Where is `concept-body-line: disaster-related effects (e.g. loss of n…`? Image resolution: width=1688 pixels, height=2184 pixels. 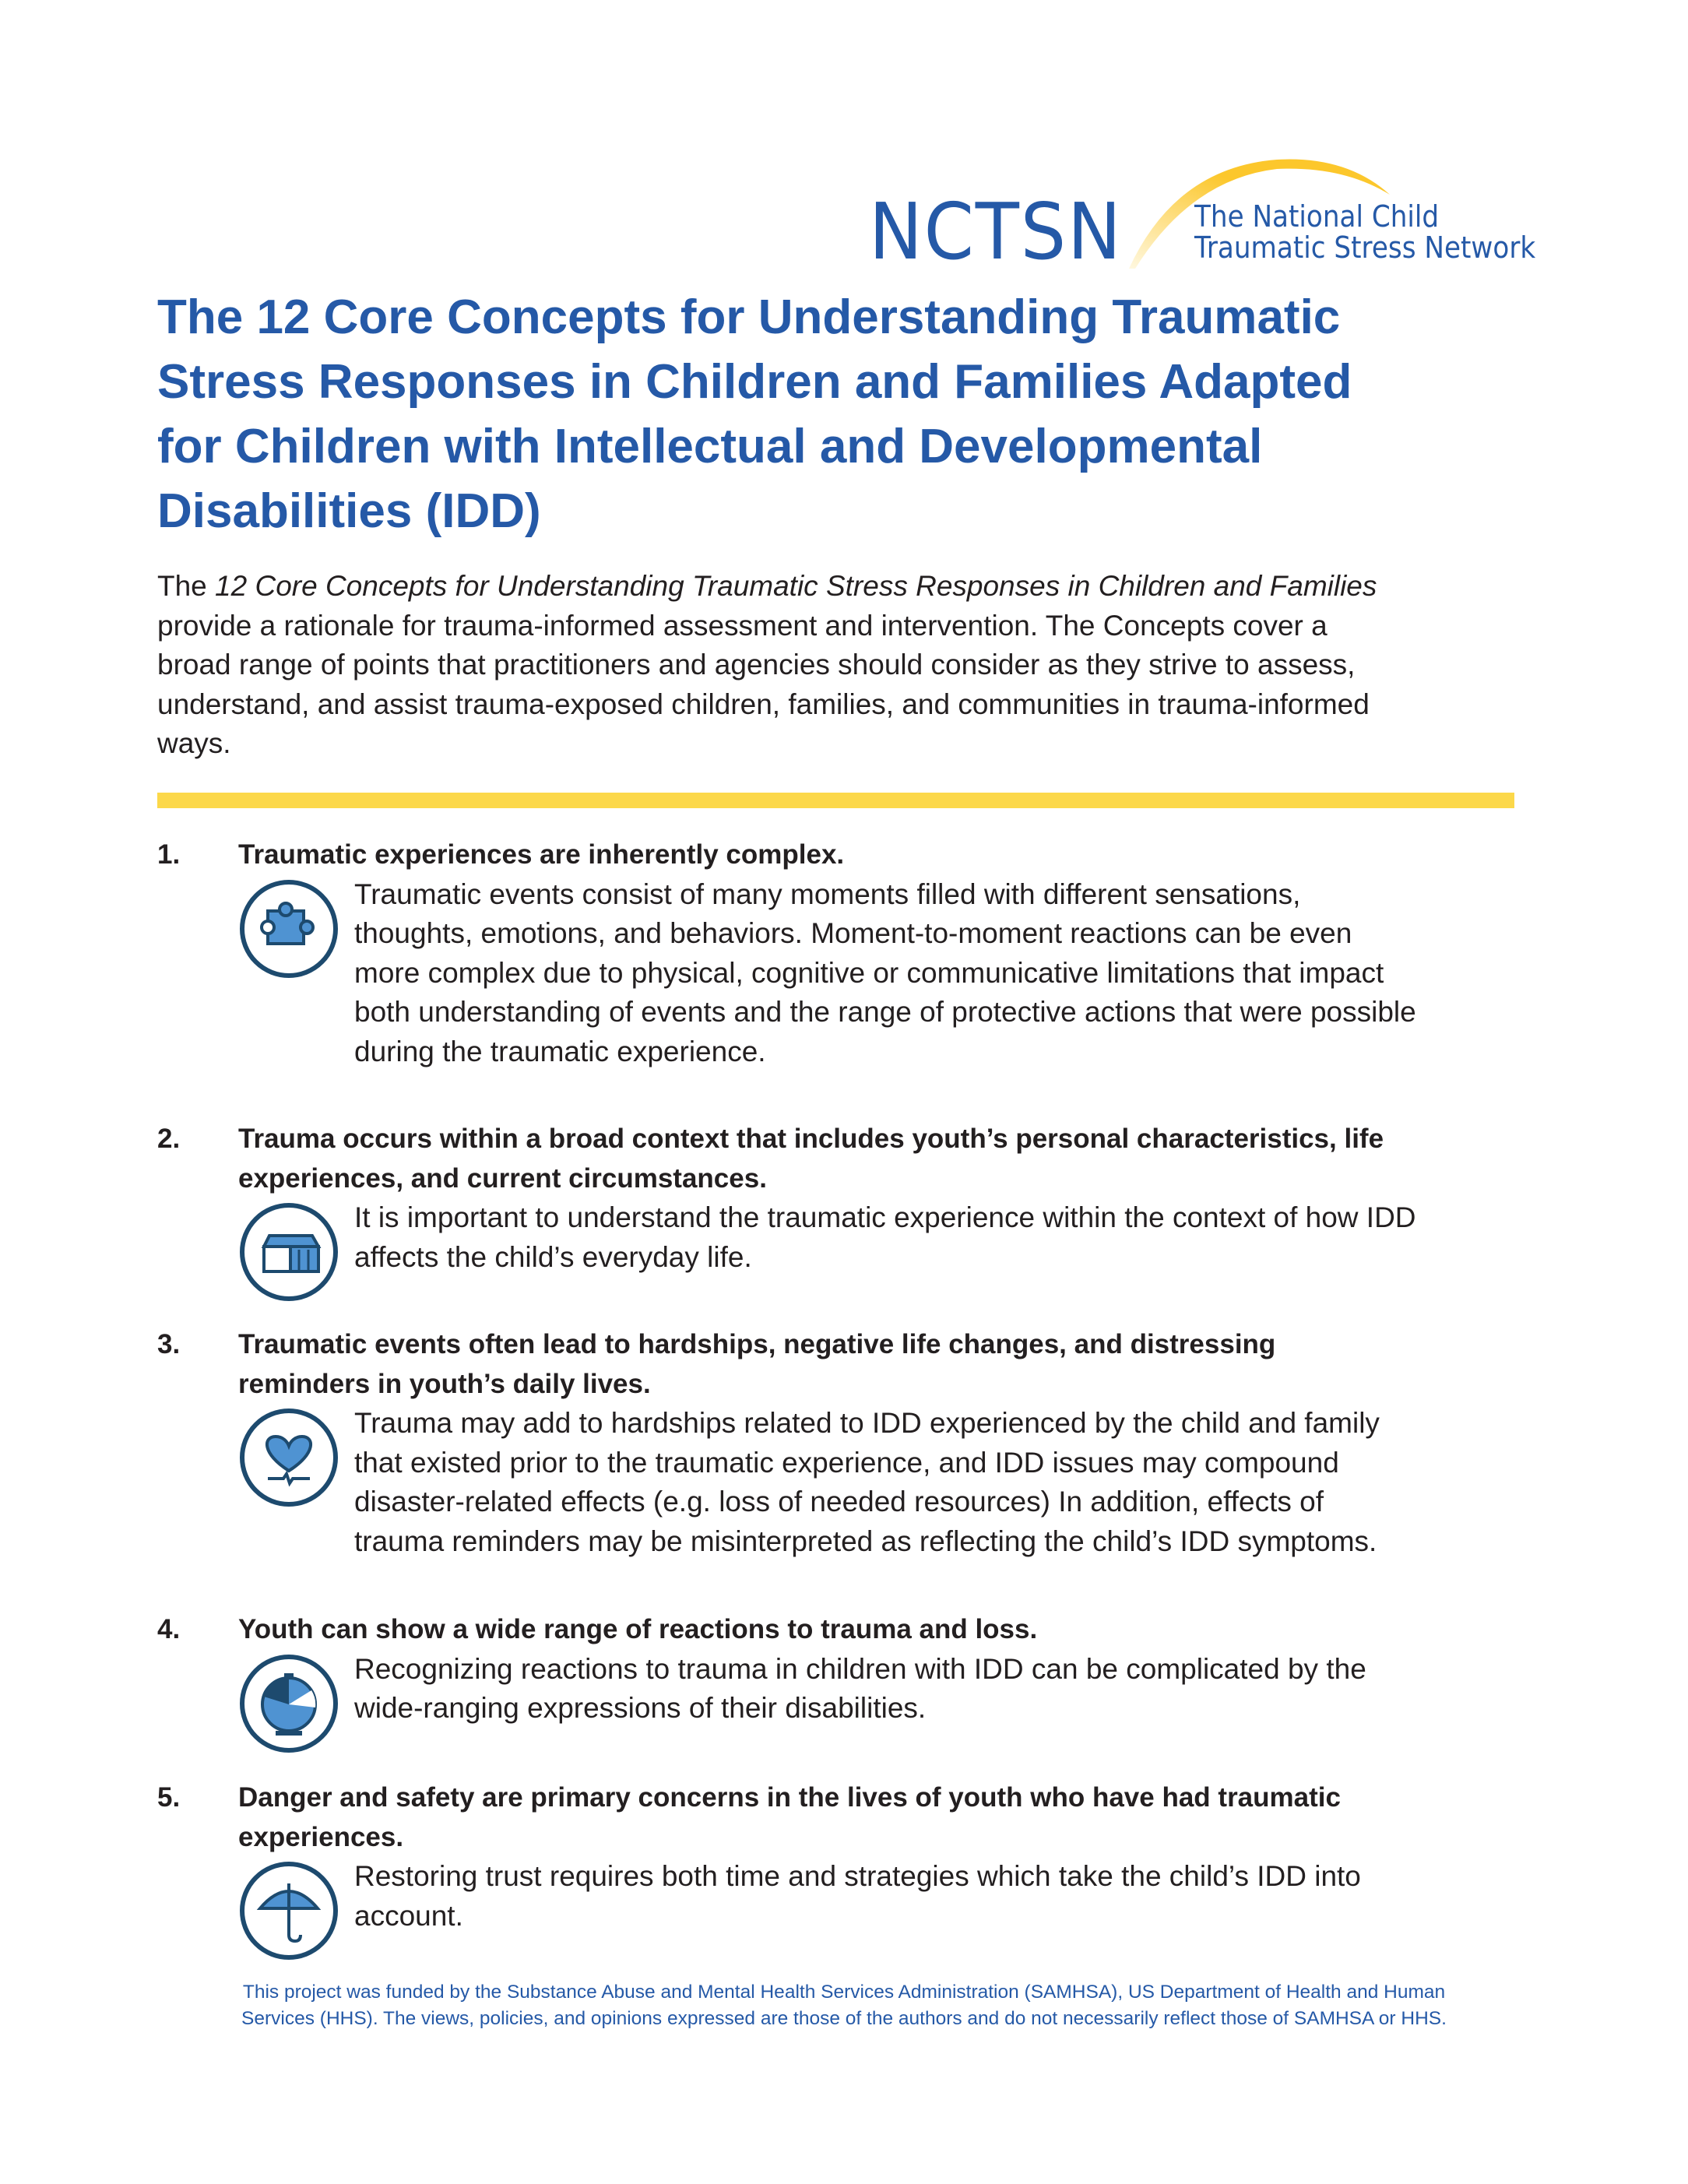
concept-body-line: disaster-related effects (e.g. loss of n… is located at coordinates (839, 1502).